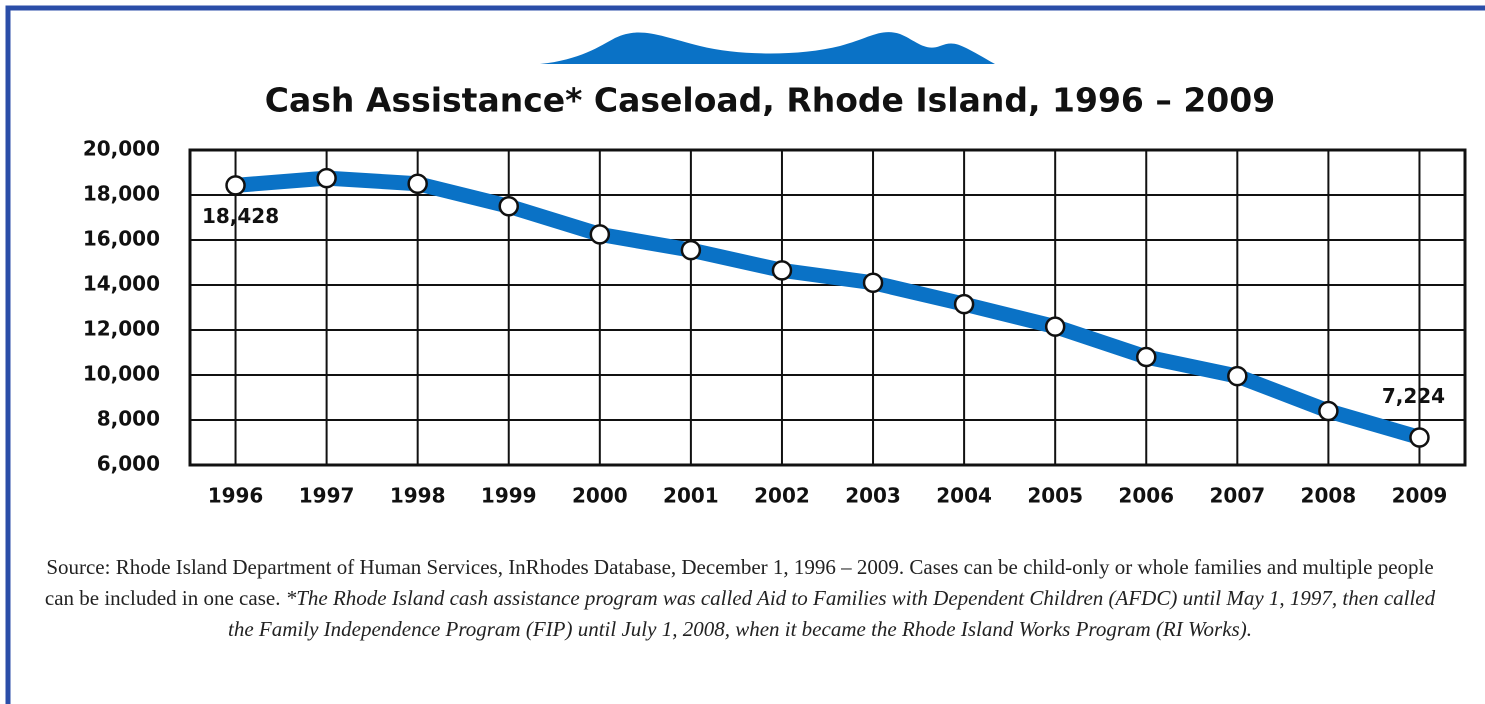  Describe the element at coordinates (121, 194) in the screenshot. I see `y-tick-label: 18,000` at that location.